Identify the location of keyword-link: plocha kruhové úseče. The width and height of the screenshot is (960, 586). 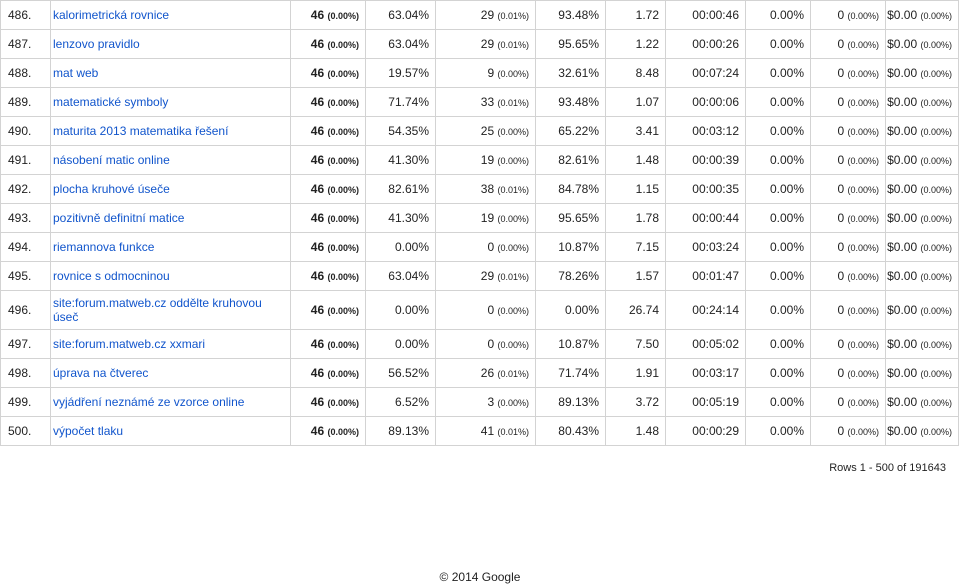
(170, 189).